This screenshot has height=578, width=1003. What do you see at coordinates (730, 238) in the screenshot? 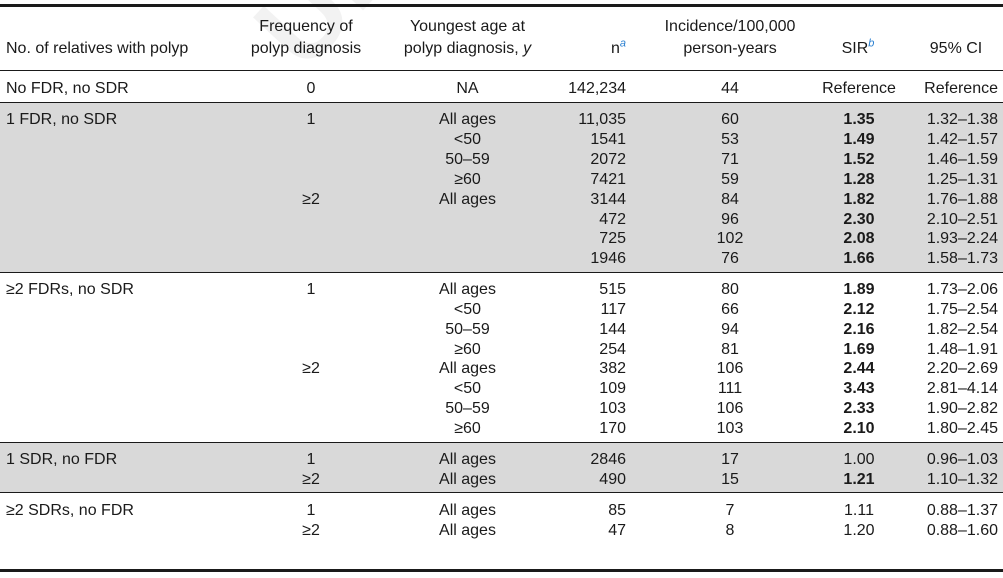
I see `incidence-cell: 102` at bounding box center [730, 238].